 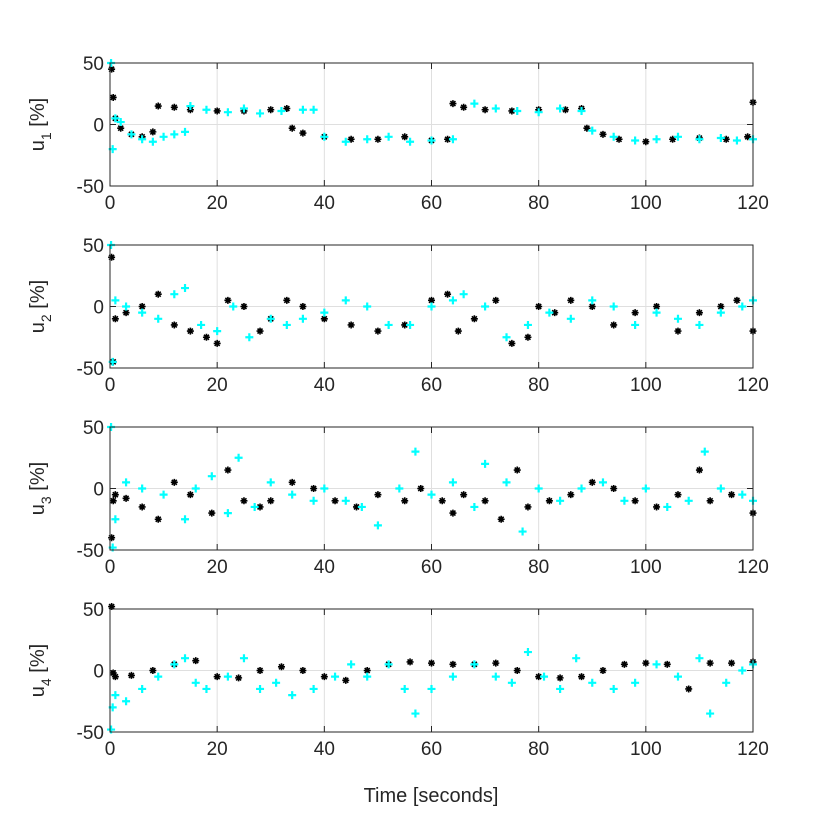 I want to click on y-tick-label: 50, so click(x=93, y=246).